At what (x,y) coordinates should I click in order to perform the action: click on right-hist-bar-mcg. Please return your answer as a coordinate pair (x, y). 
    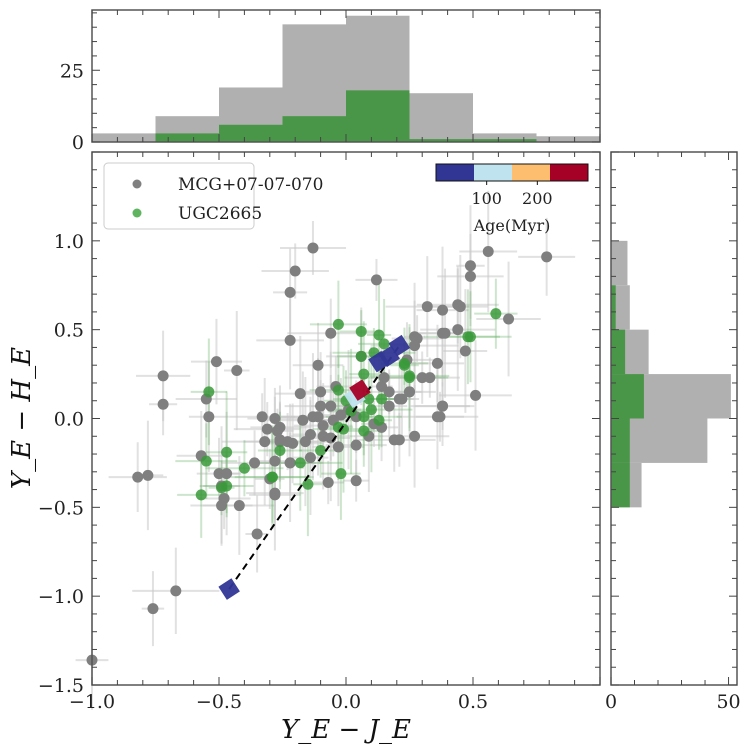
    Looking at the image, I should click on (619, 263).